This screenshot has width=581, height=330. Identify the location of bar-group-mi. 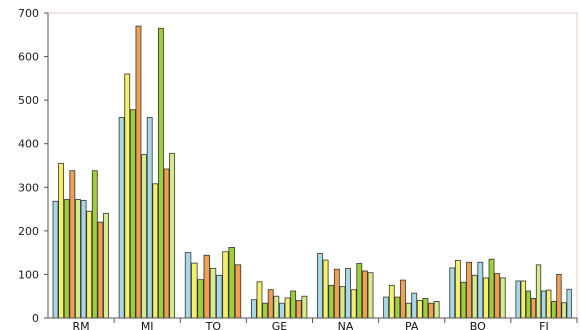
(147, 172).